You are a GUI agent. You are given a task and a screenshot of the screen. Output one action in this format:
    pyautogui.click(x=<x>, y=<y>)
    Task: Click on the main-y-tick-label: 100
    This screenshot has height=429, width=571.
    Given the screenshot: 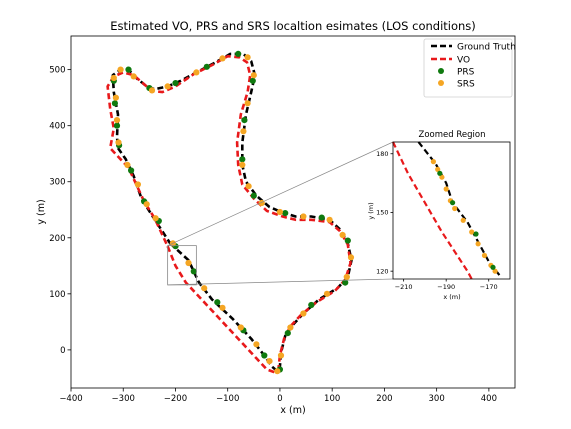 What is the action you would take?
    pyautogui.click(x=57, y=295)
    